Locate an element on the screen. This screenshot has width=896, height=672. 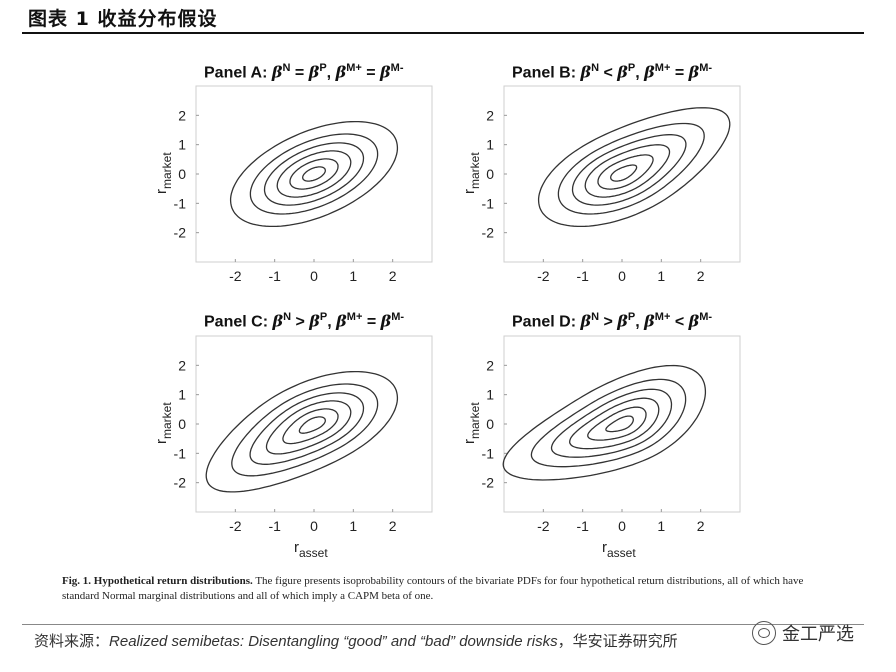
panel-c-x-tick-label: 1 is located at coordinates (353, 526).